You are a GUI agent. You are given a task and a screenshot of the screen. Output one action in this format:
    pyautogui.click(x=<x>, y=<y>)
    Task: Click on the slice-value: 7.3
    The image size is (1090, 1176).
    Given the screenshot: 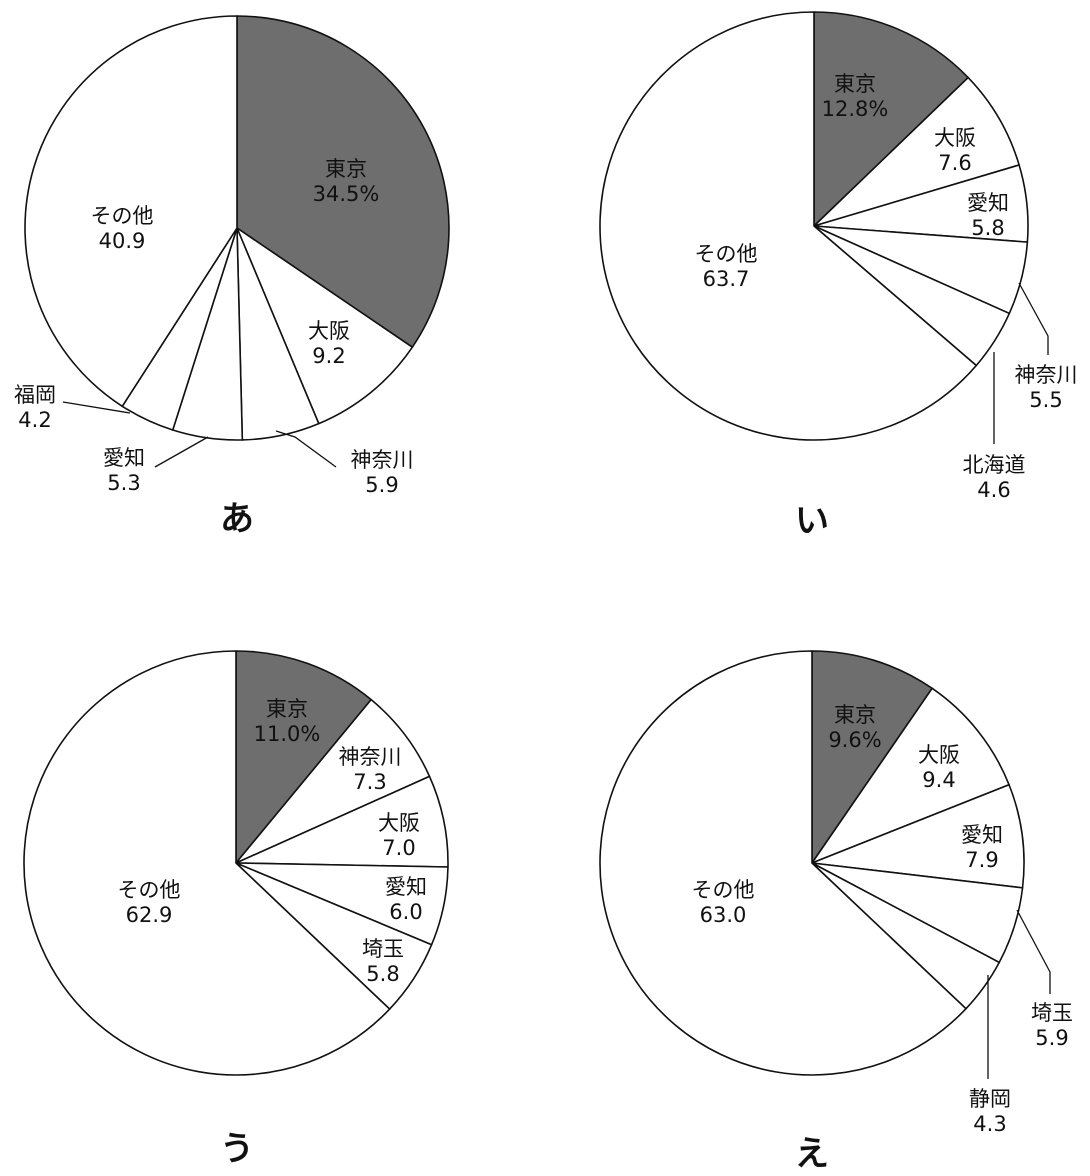 What is the action you would take?
    pyautogui.click(x=369, y=782)
    